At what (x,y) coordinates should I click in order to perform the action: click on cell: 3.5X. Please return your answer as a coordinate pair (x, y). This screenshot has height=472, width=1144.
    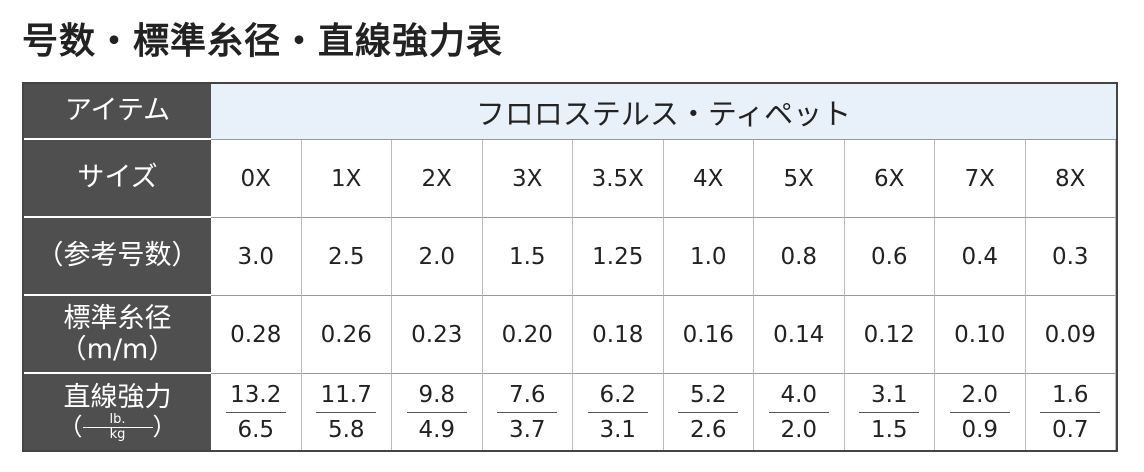
    Looking at the image, I should click on (618, 179).